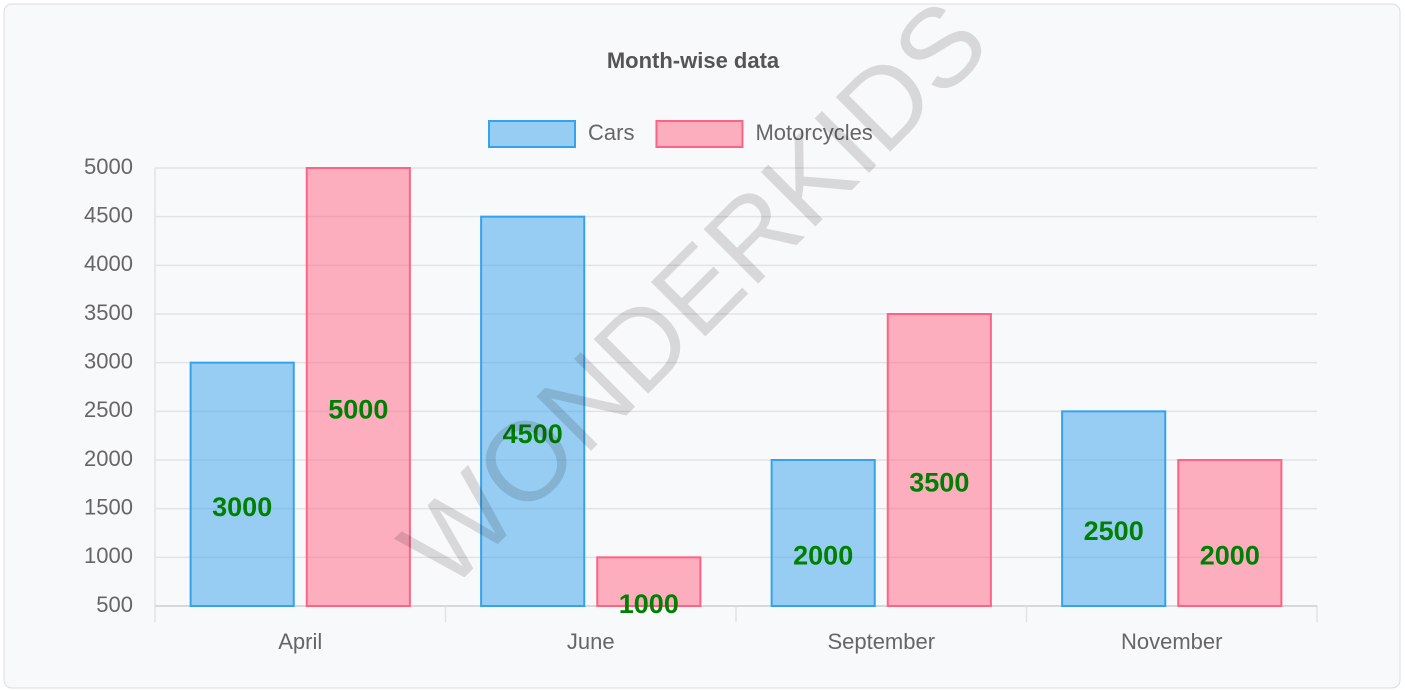 The height and width of the screenshot is (690, 1405). What do you see at coordinates (881, 641) in the screenshot?
I see `x-tick-label: September` at bounding box center [881, 641].